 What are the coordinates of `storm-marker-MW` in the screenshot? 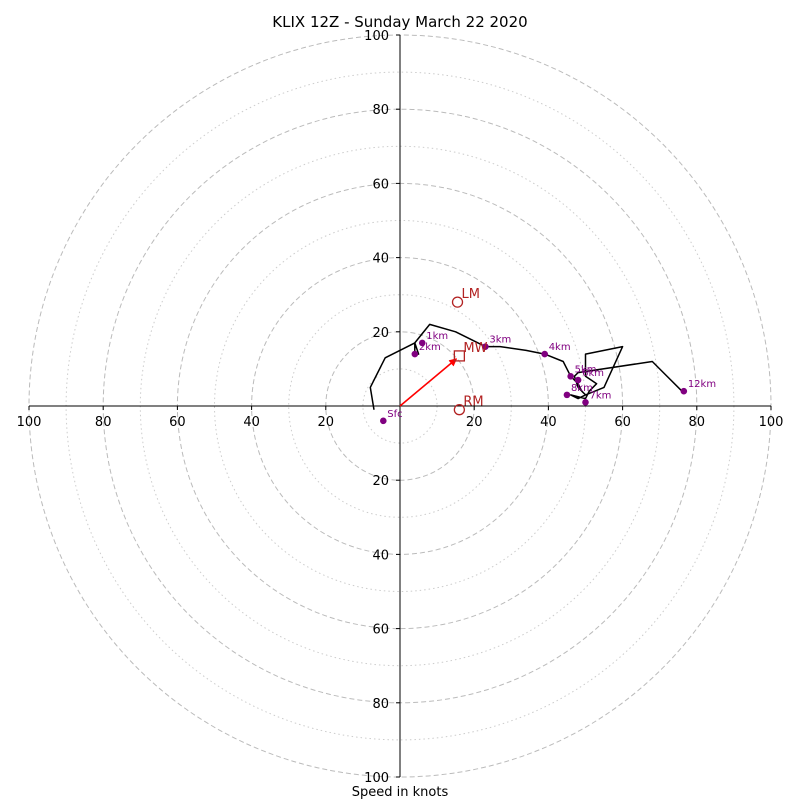 It's located at (459, 356).